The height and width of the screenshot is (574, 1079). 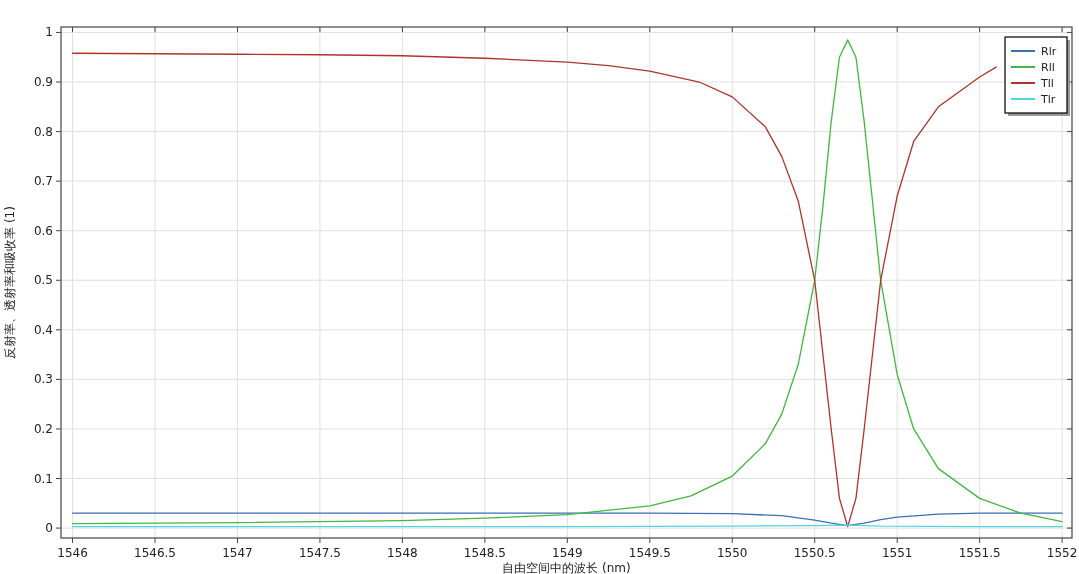 I want to click on y-tick-label: 0.7, so click(x=43, y=181).